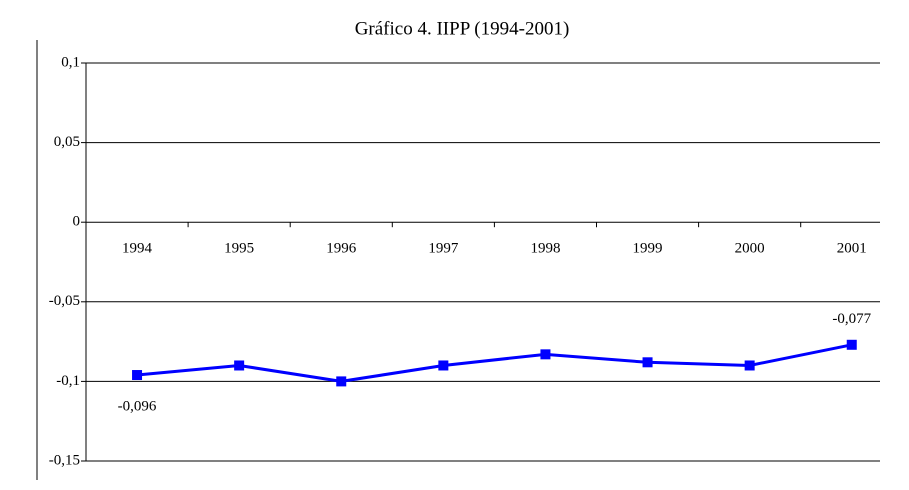  I want to click on y-tick-label: 0,05, so click(67, 142).